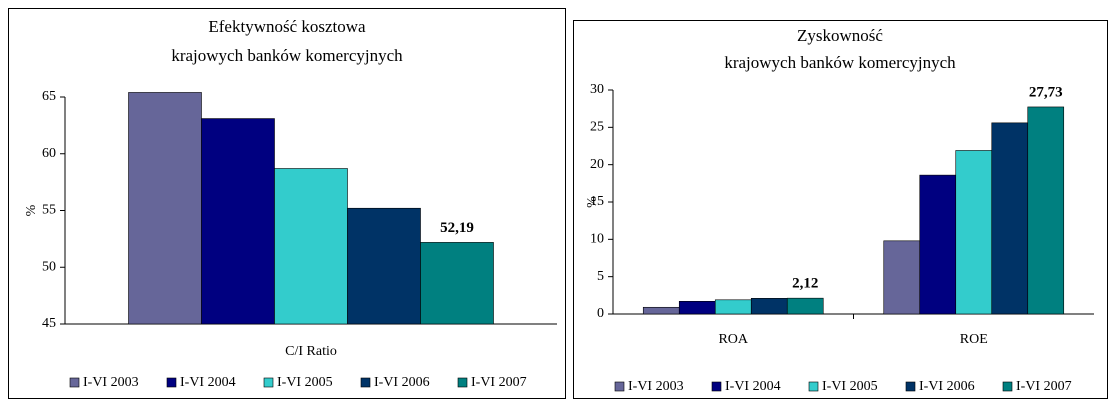 This screenshot has height=405, width=1112. What do you see at coordinates (597, 127) in the screenshot?
I see `y-tick-label: 25` at bounding box center [597, 127].